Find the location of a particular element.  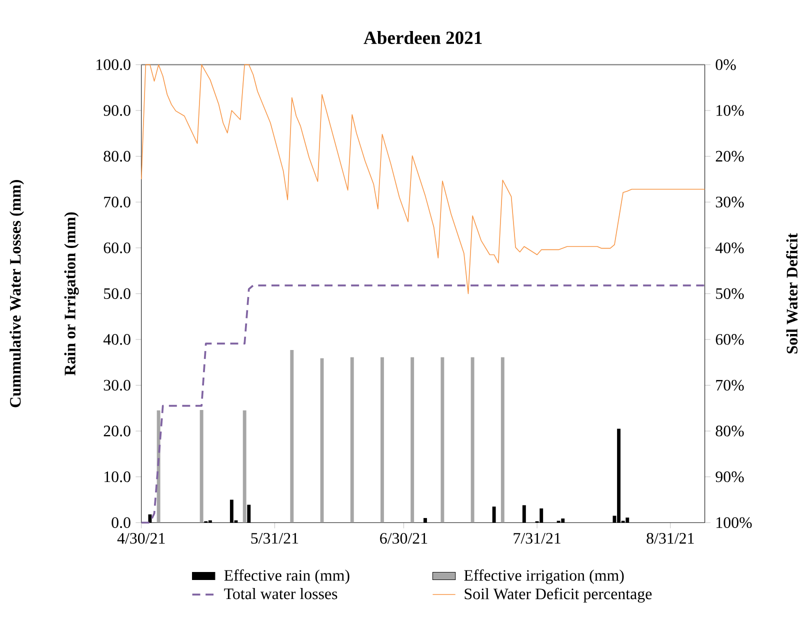

y-tick-label: 50.0 is located at coordinates (117, 294).